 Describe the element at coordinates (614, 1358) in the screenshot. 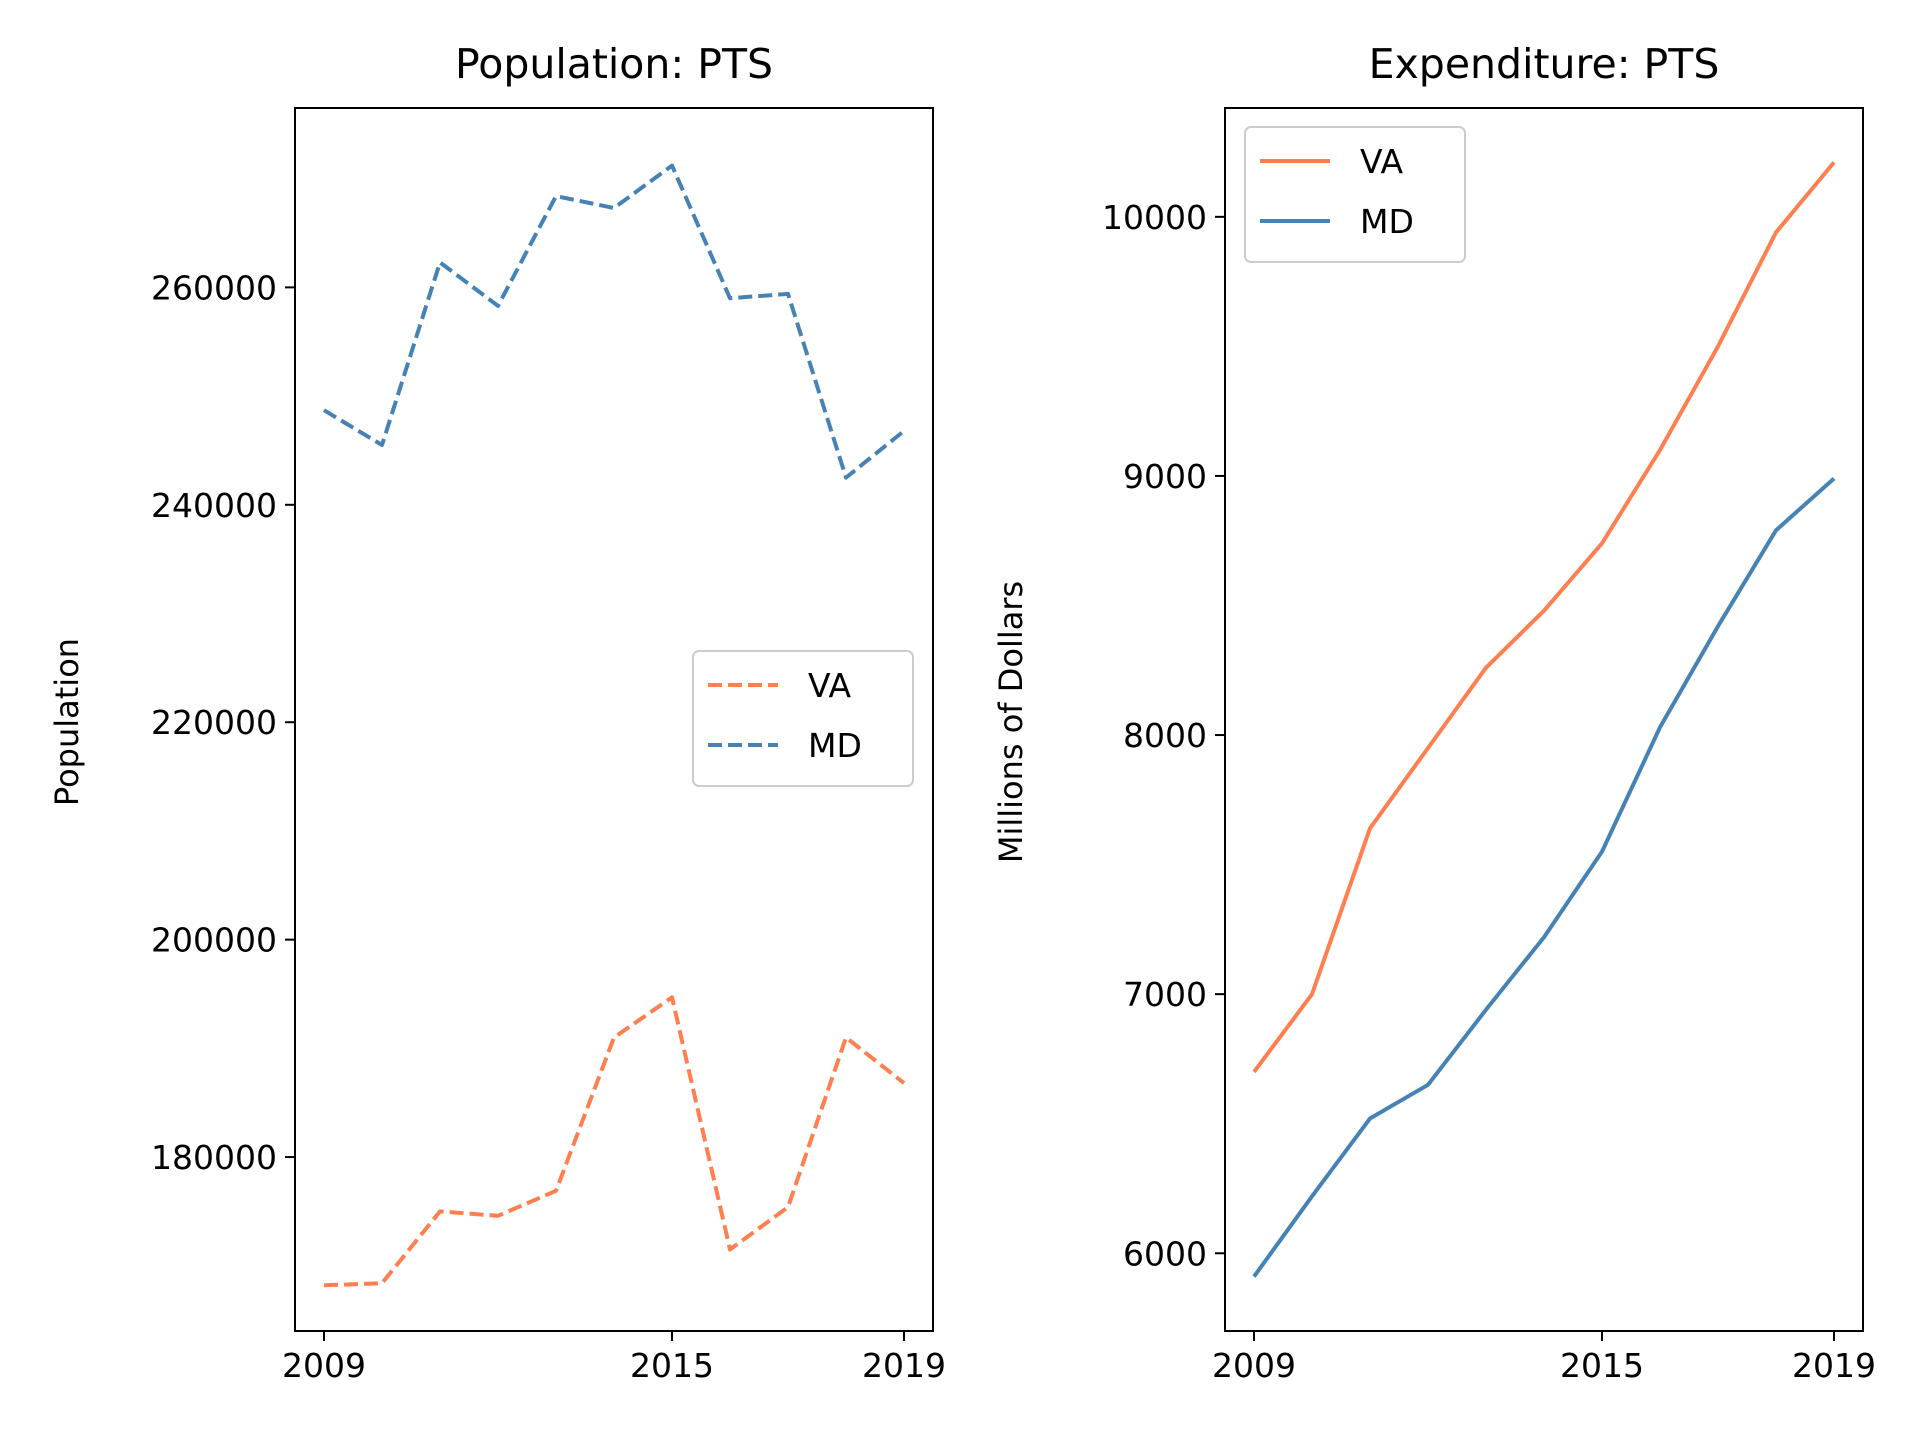

I see `population-x-axis: 2009 2015 2019` at that location.